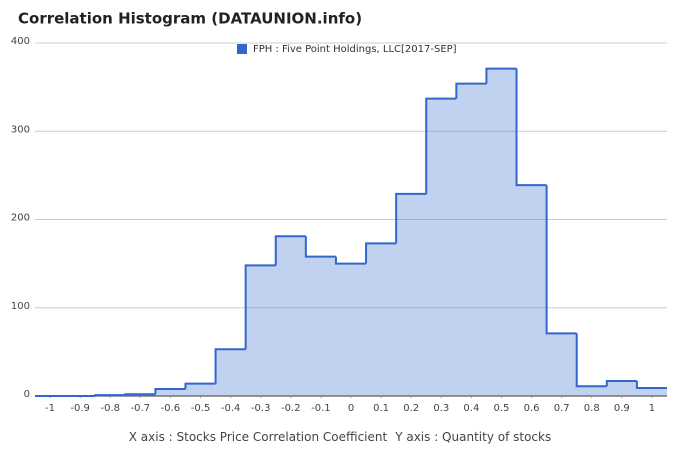 This screenshot has height=462, width=680. I want to click on y-tick-label: 400, so click(20, 41).